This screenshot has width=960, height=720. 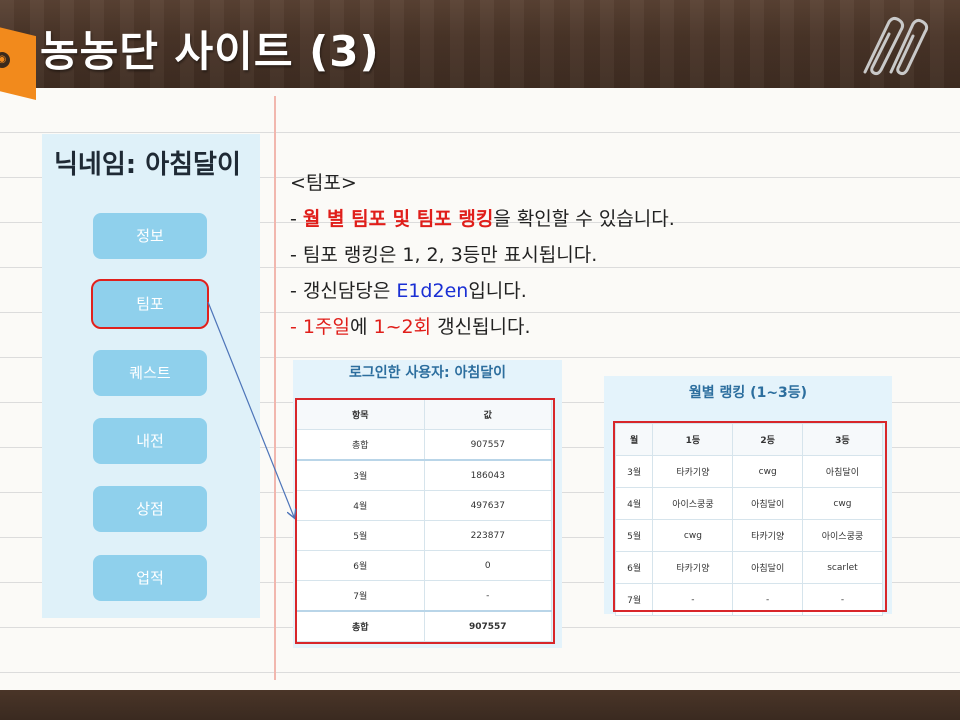 What do you see at coordinates (361, 327) in the screenshot?
I see `notes-line-4-mid: 에` at bounding box center [361, 327].